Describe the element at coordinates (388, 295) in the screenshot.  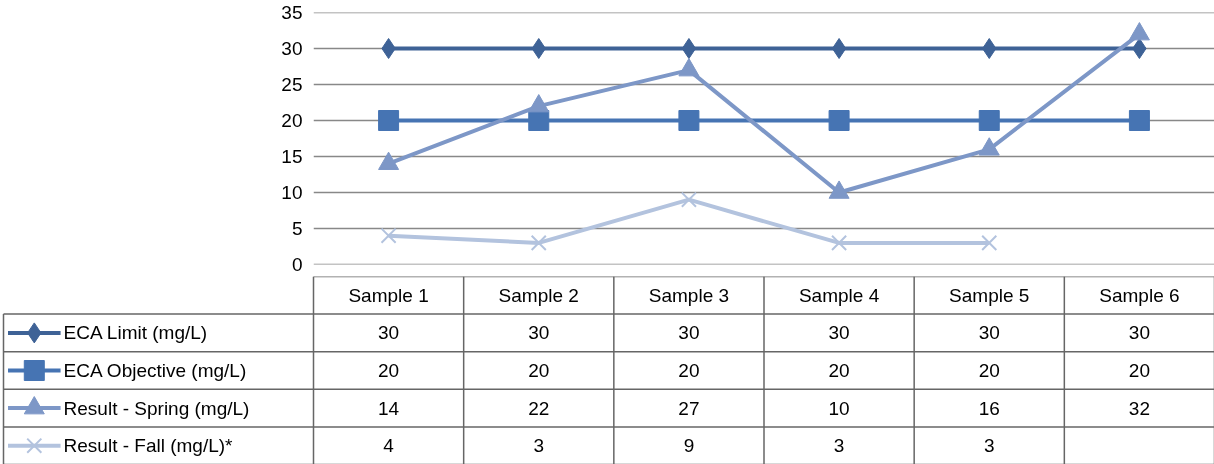
I see `x-tick-label: Sample 1` at that location.